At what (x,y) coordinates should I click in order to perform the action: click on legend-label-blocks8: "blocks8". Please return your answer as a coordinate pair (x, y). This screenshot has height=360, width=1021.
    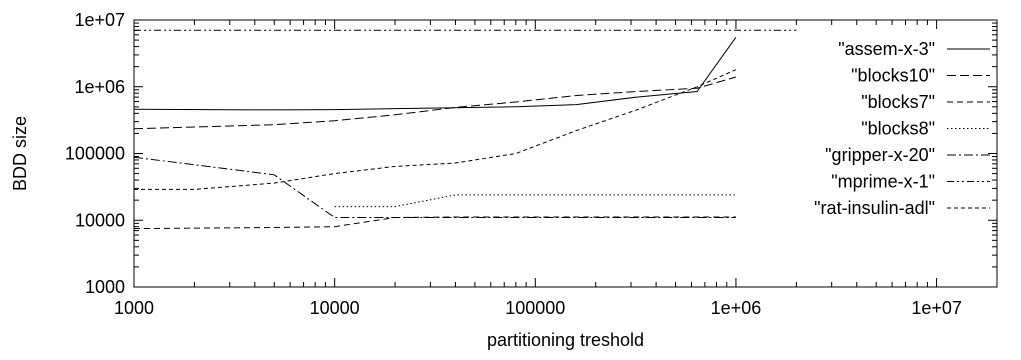
    Looking at the image, I should click on (898, 129).